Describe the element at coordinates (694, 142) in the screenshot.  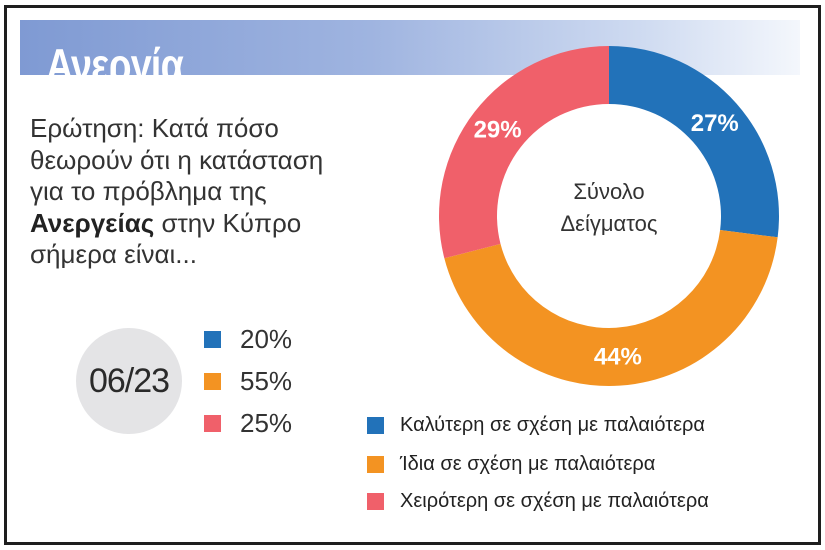
I see `donut-slice-better` at that location.